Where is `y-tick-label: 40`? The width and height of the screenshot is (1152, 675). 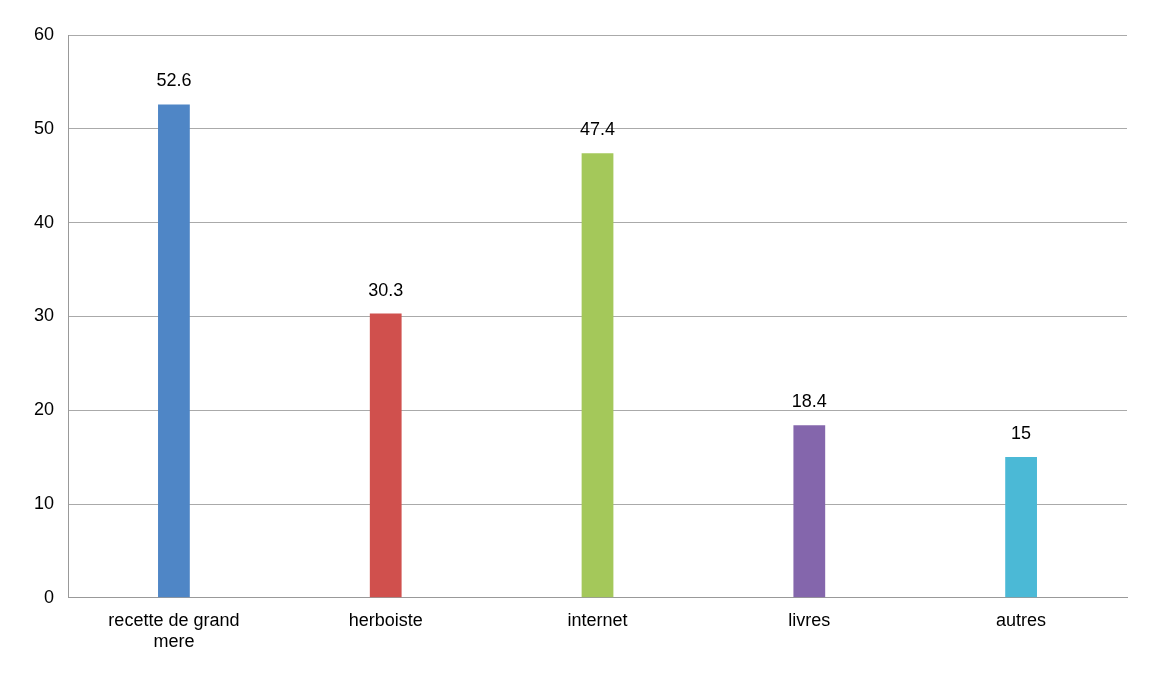
y-tick-label: 40 is located at coordinates (44, 221).